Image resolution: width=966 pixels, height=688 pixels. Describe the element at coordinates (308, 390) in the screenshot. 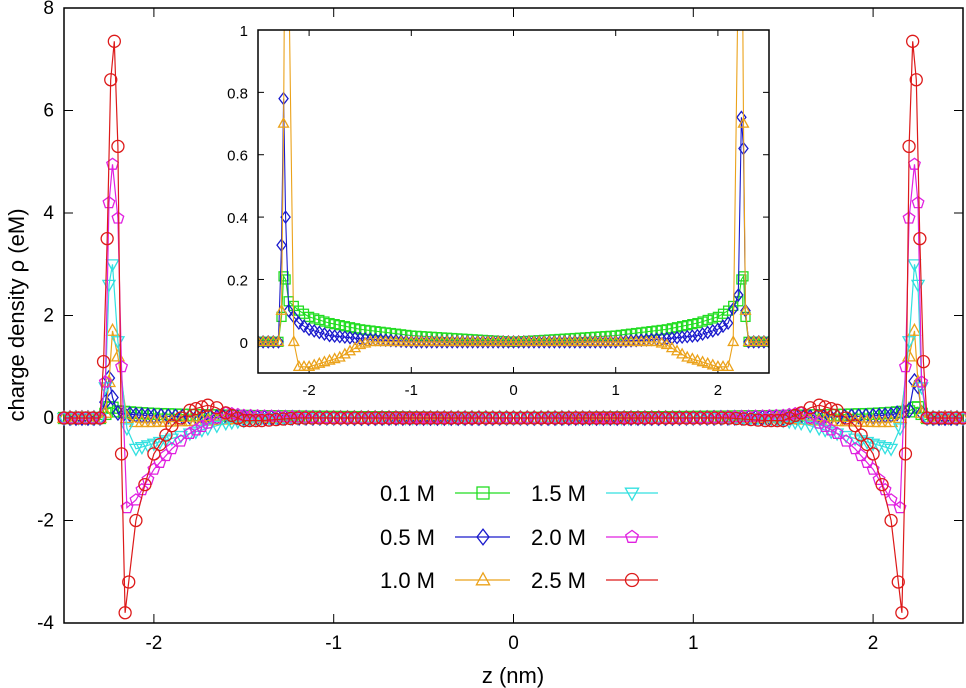

I see `x-tick-label: -2` at that location.